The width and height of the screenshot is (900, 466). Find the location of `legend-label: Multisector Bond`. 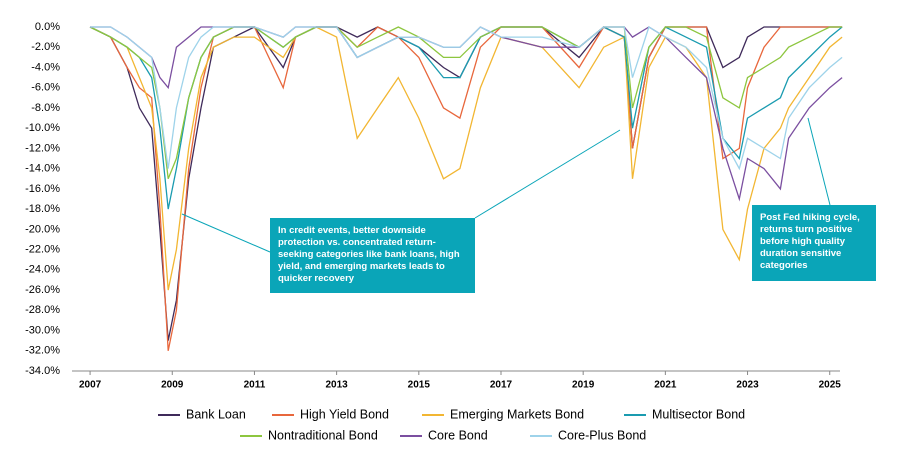

legend-label: Multisector Bond is located at coordinates (698, 414).